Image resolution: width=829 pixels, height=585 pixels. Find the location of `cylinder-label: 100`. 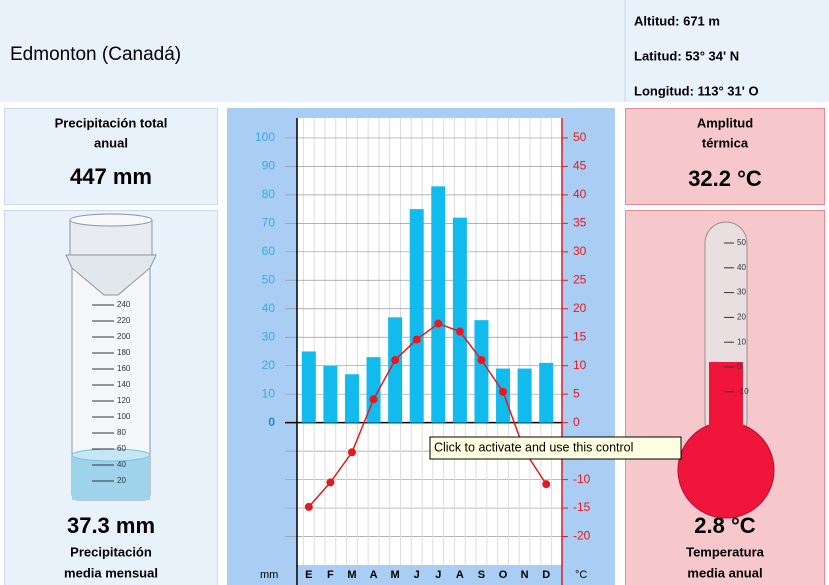

cylinder-label: 100 is located at coordinates (124, 416).